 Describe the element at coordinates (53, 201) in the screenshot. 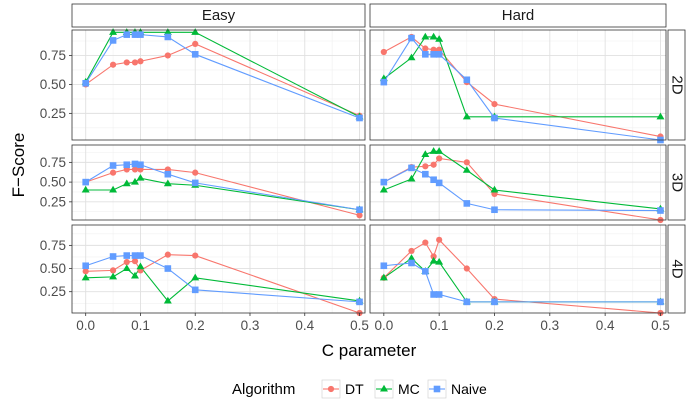

I see `y-tick-label: 0.25` at that location.